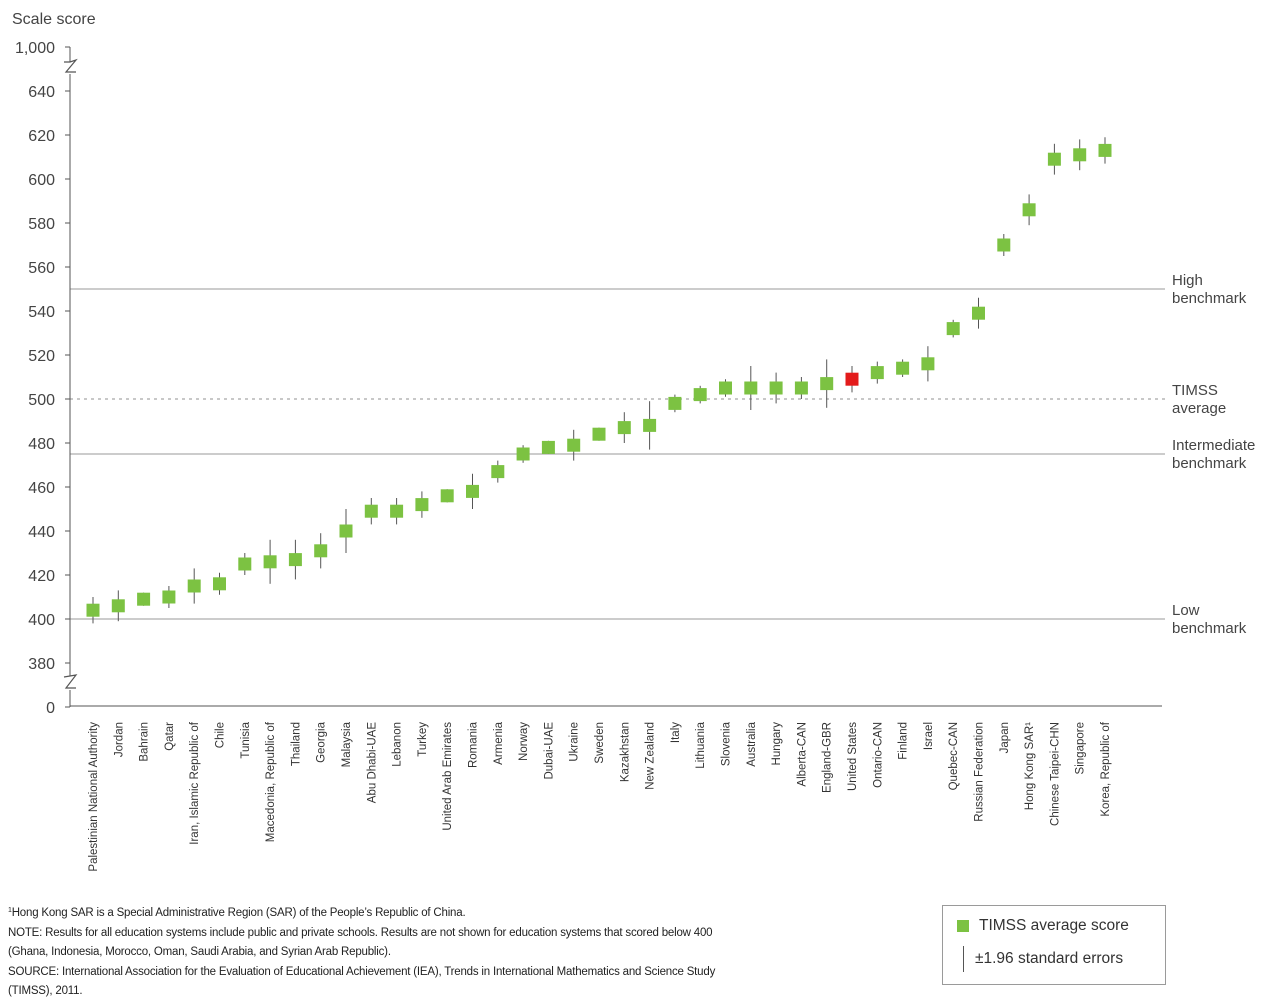  What do you see at coordinates (145, 742) in the screenshot?
I see `category-label: Bahrain` at bounding box center [145, 742].